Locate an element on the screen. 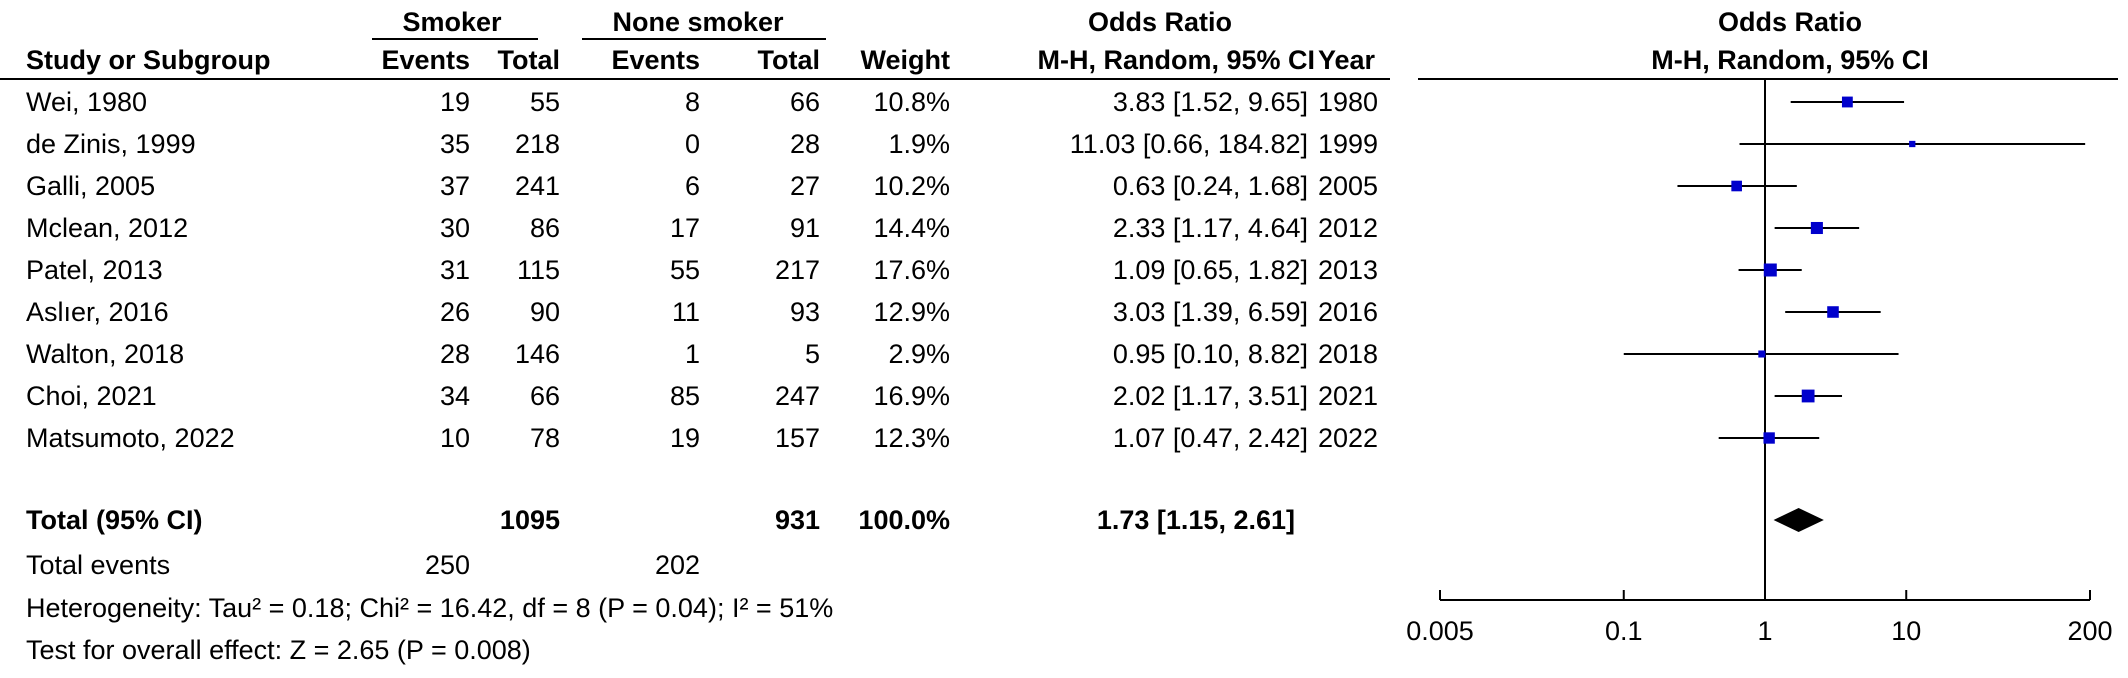  row-year: 2012 is located at coordinates (1348, 228).